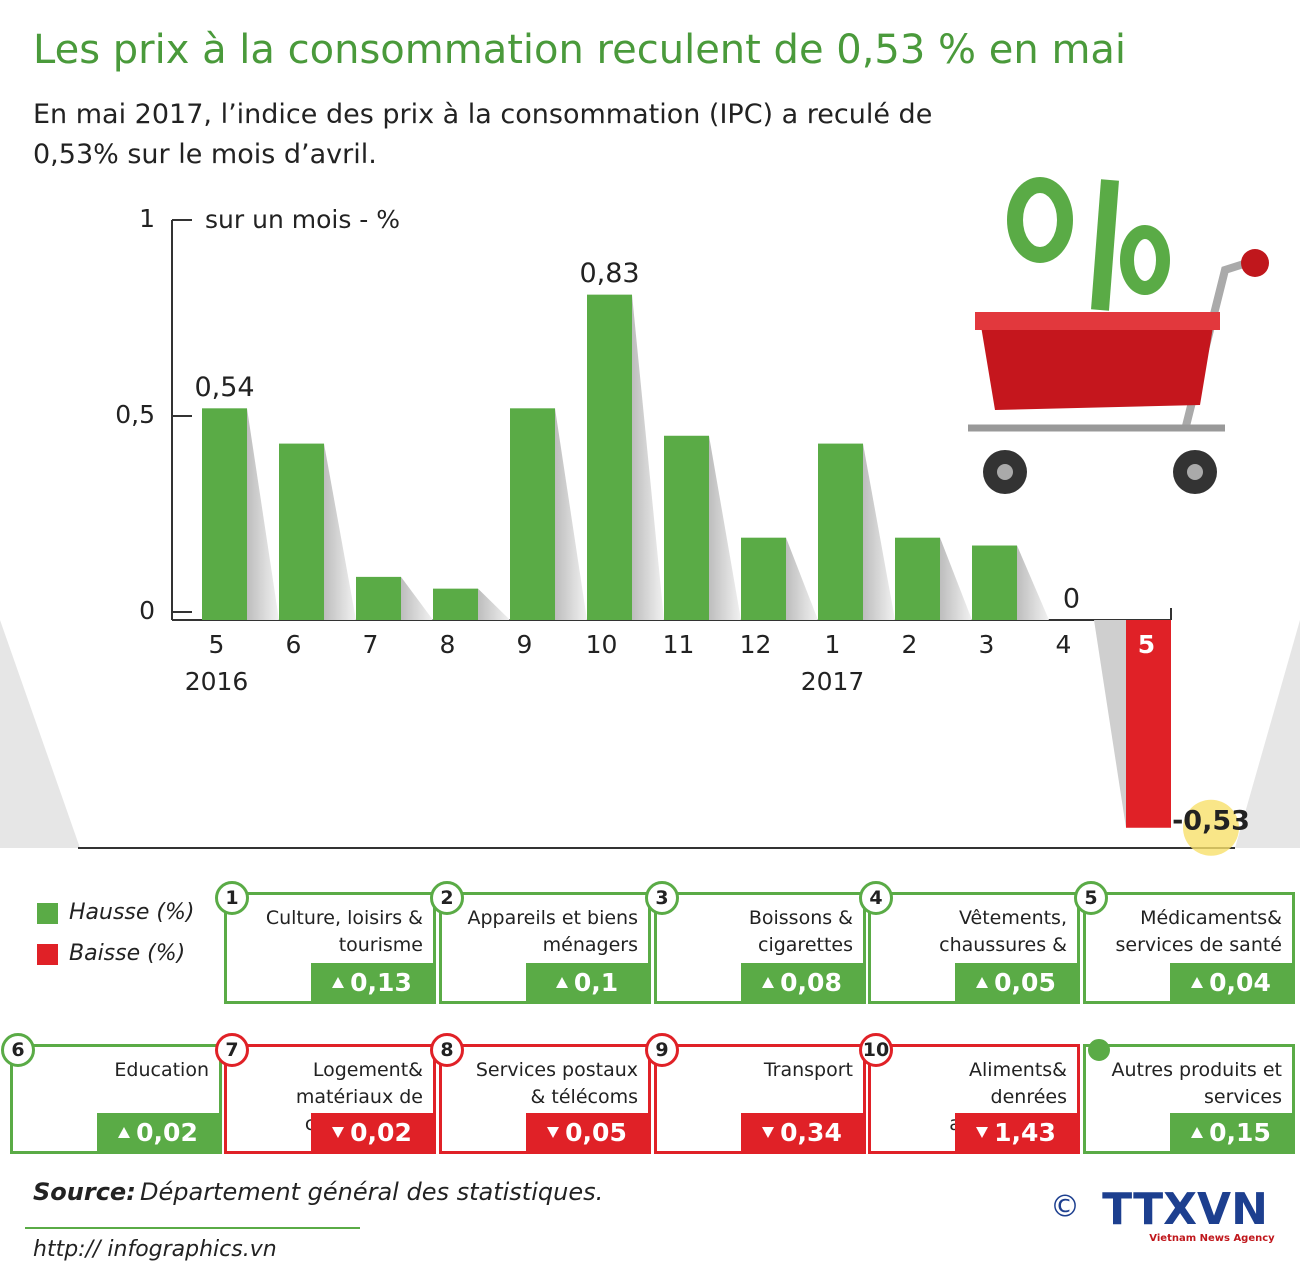 The image size is (1300, 1271). I want to click on x-tick-label: 9, so click(525, 644).